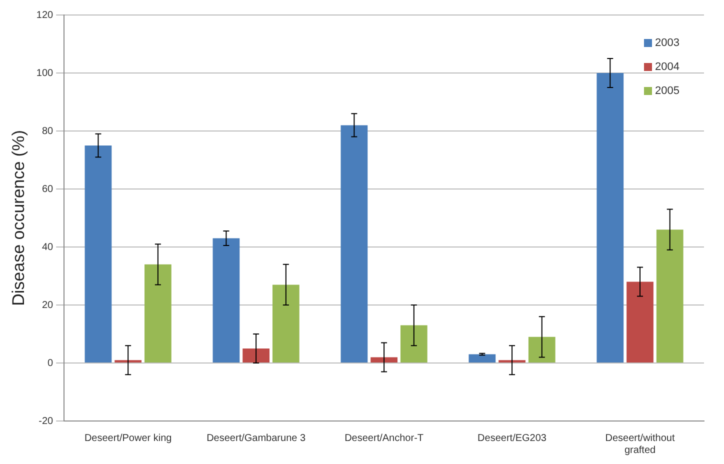 The image size is (724, 464). I want to click on legend-label: 2005, so click(667, 91).